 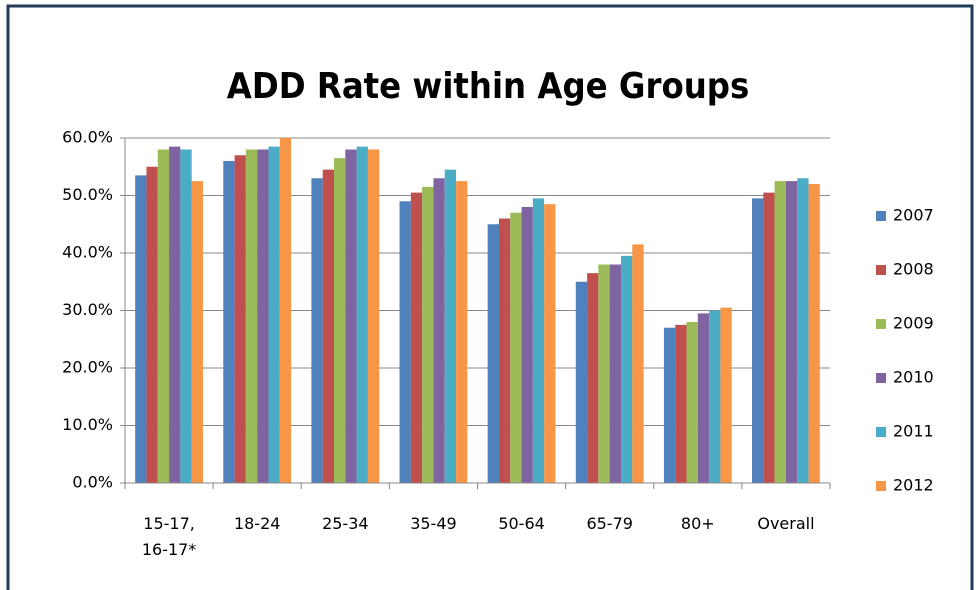 I want to click on y-tick-label: 60.0%, so click(x=87, y=137).